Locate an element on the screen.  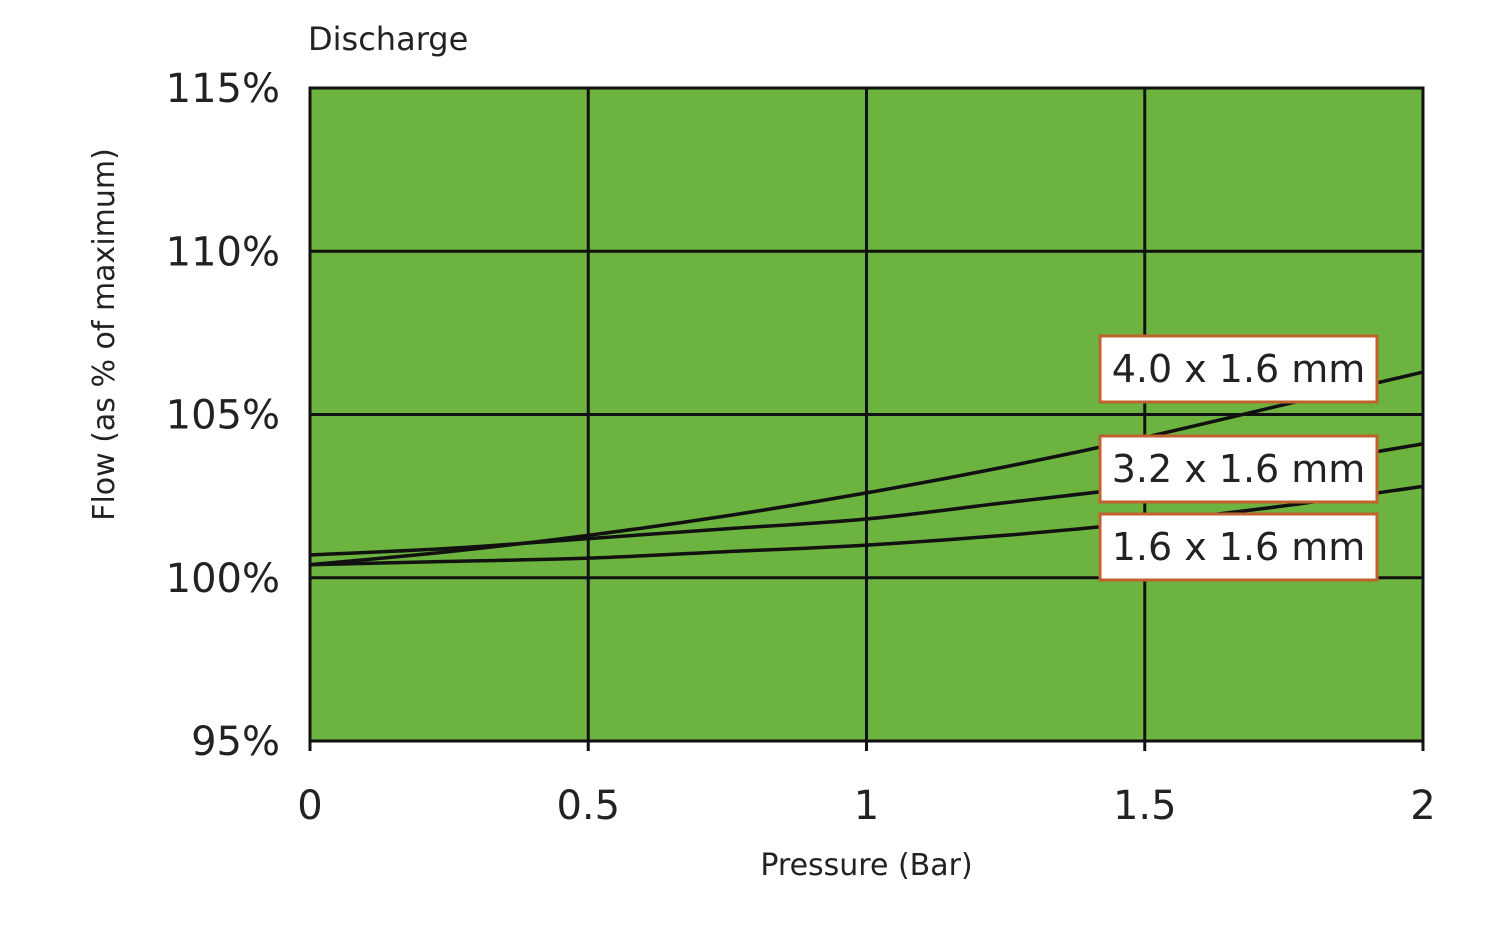
chart-title: Discharge is located at coordinates (388, 39).